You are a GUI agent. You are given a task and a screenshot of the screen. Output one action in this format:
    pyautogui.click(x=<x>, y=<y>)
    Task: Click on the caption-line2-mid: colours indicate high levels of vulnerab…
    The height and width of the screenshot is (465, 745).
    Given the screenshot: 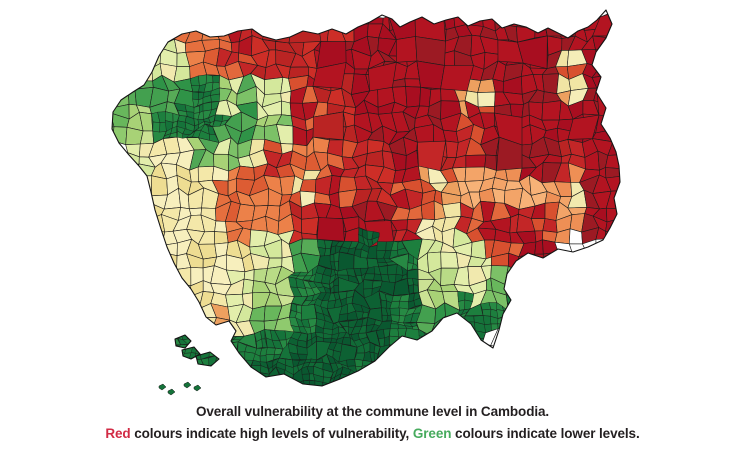 What is the action you would take?
    pyautogui.click(x=271, y=433)
    